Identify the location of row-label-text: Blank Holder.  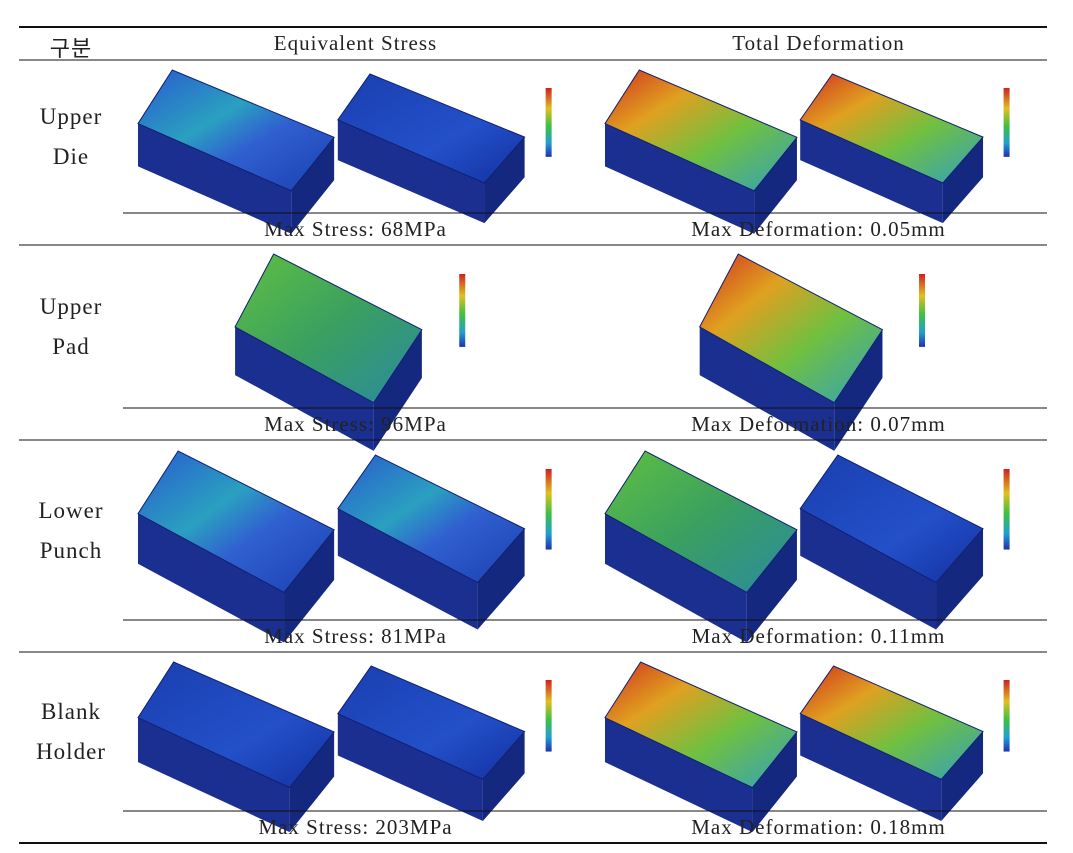
(71, 731).